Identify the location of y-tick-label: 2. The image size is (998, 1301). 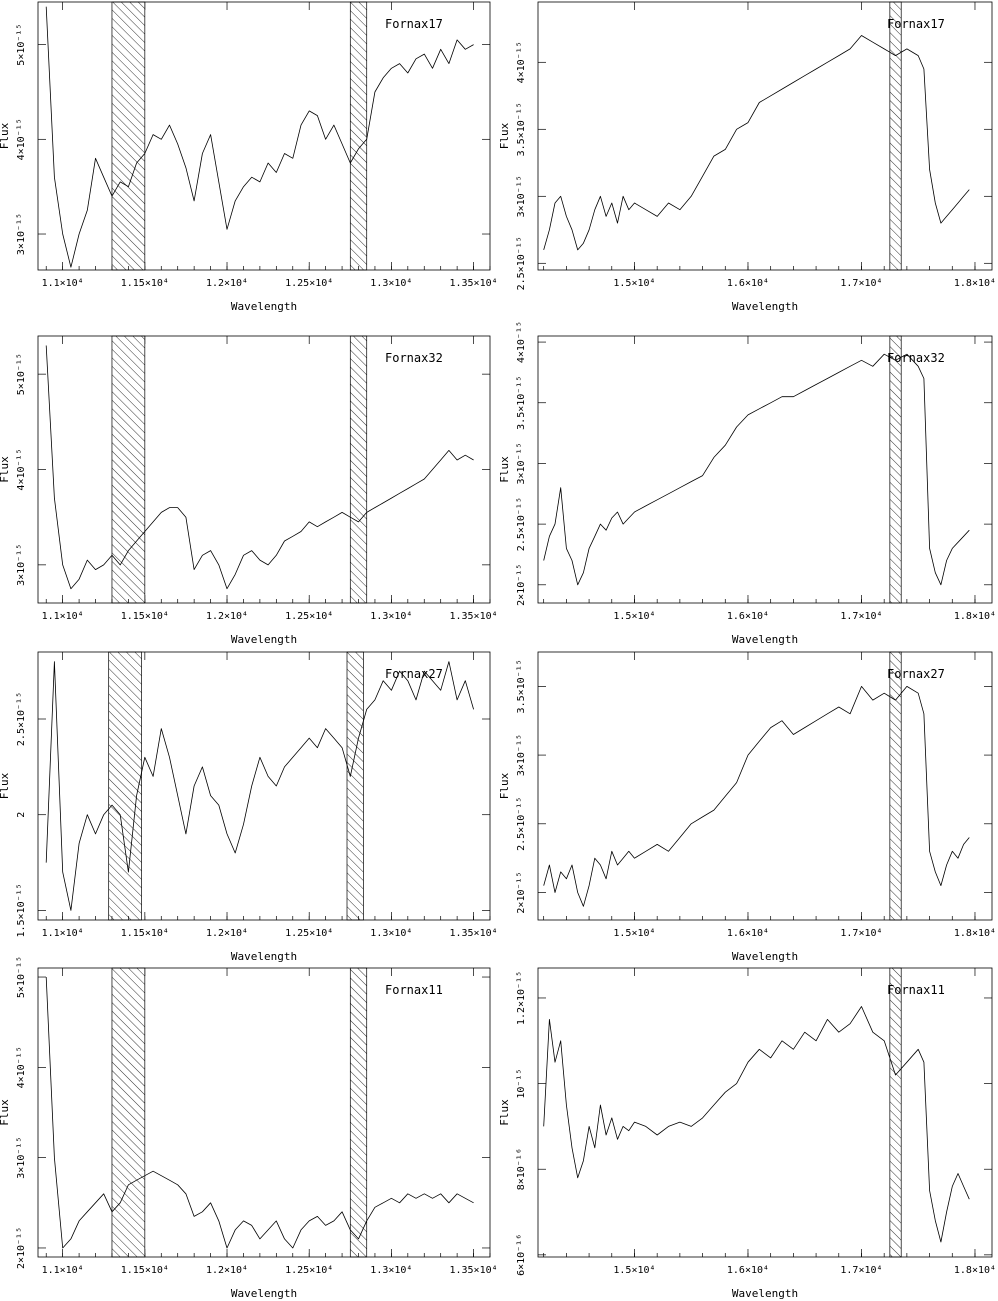
(21, 815).